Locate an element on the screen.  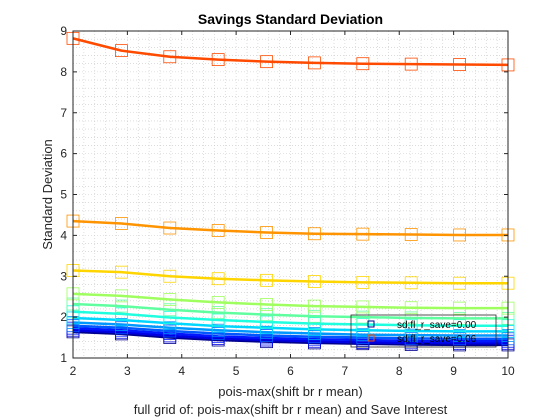
x-tick-label: 3 is located at coordinates (127, 371).